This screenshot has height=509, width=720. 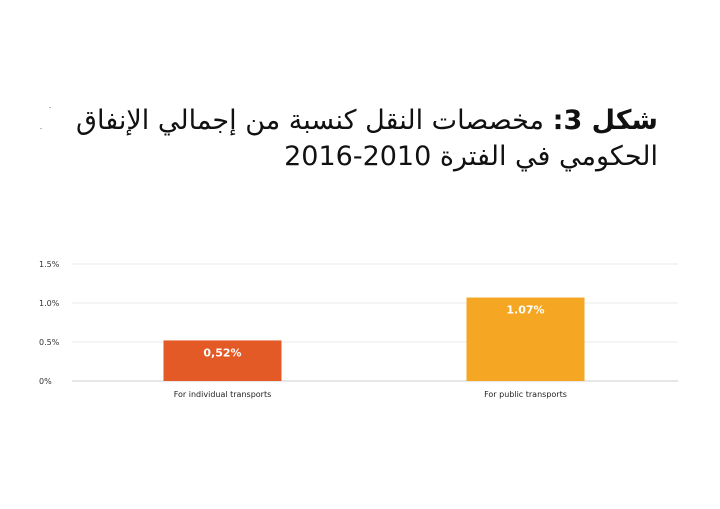 What do you see at coordinates (525, 310) in the screenshot?
I see `bar-value-label: 1.07%` at bounding box center [525, 310].